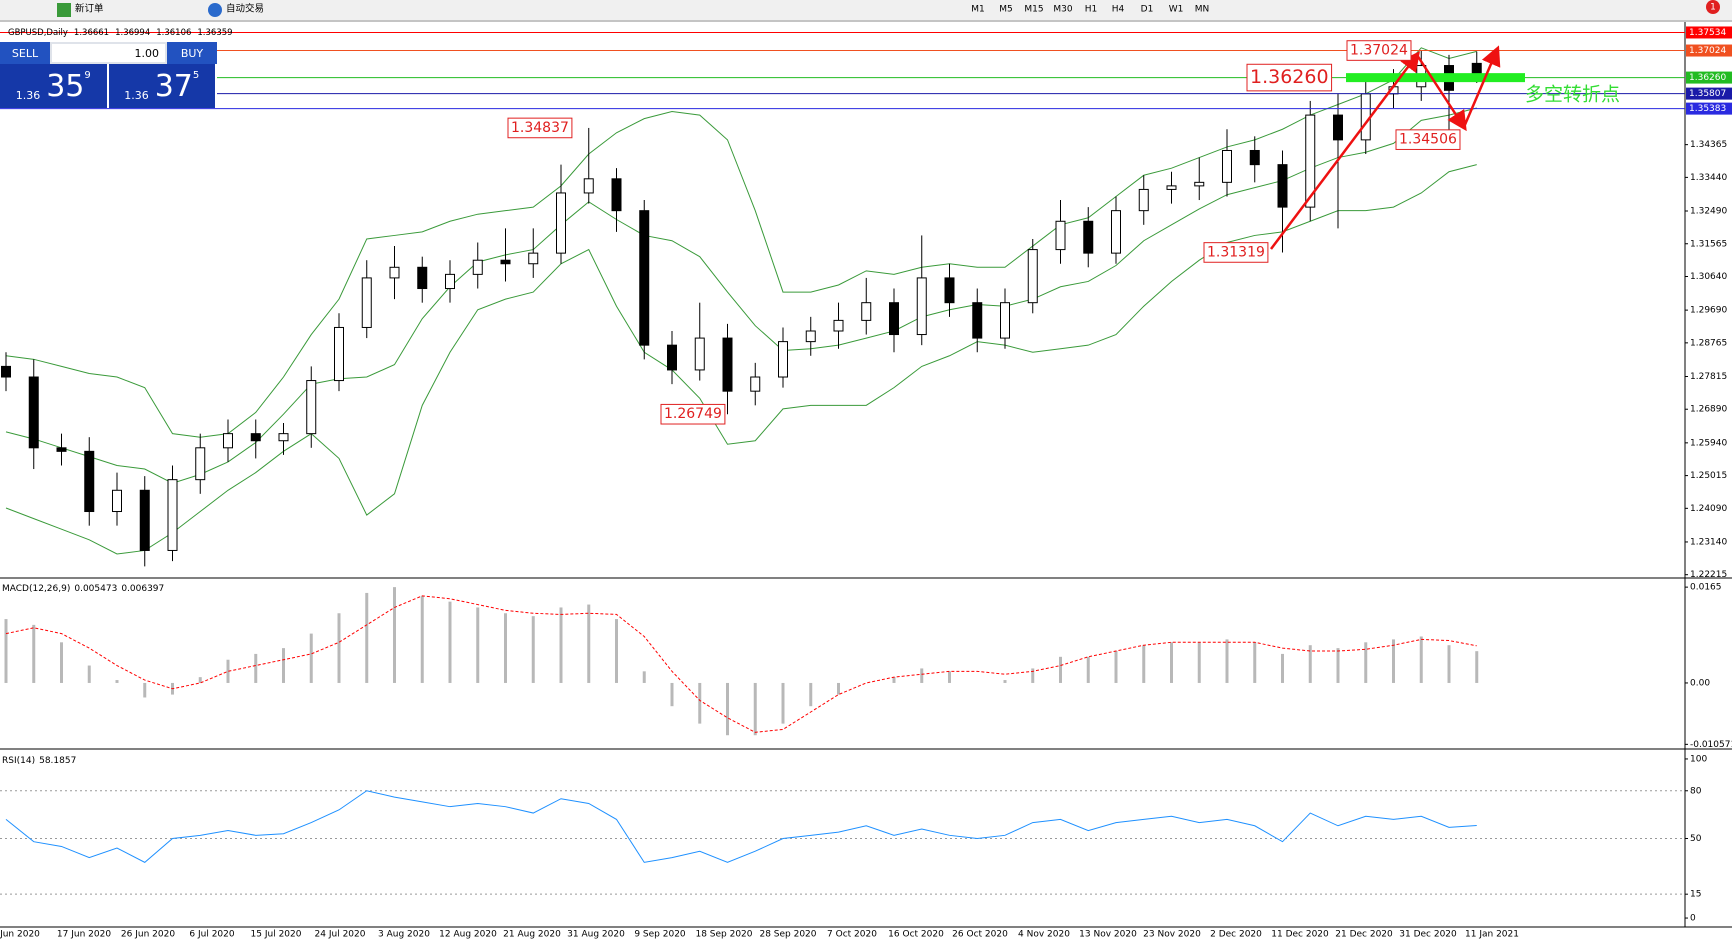 Image resolution: width=1732 pixels, height=944 pixels. Describe the element at coordinates (1708, 509) in the screenshot. I see `y-tick-label: 1.24090` at that location.